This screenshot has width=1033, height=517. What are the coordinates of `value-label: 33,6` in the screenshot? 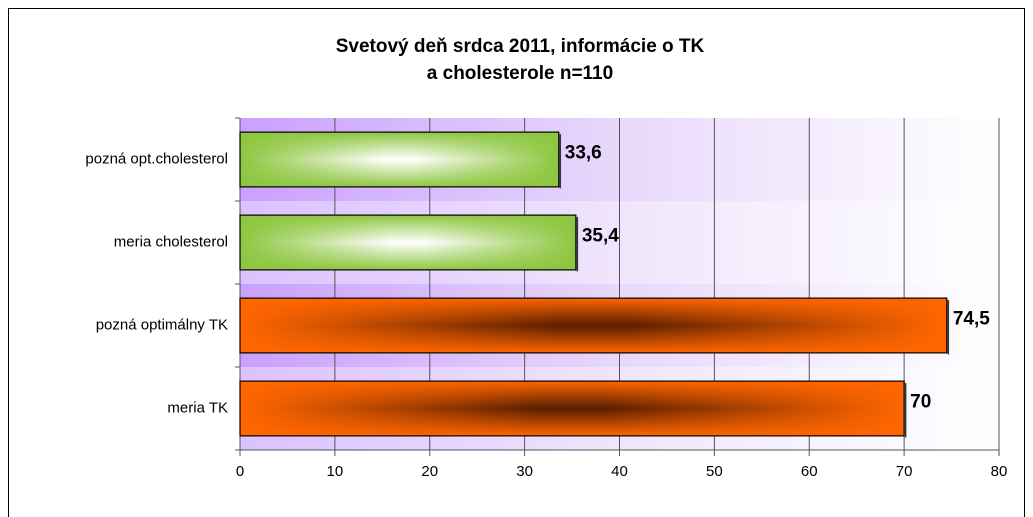 It's located at (583, 153).